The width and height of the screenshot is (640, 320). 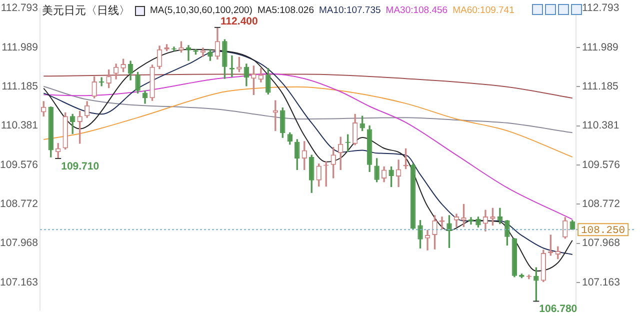 I want to click on y-tick-label: 110.381, so click(x=19, y=126).